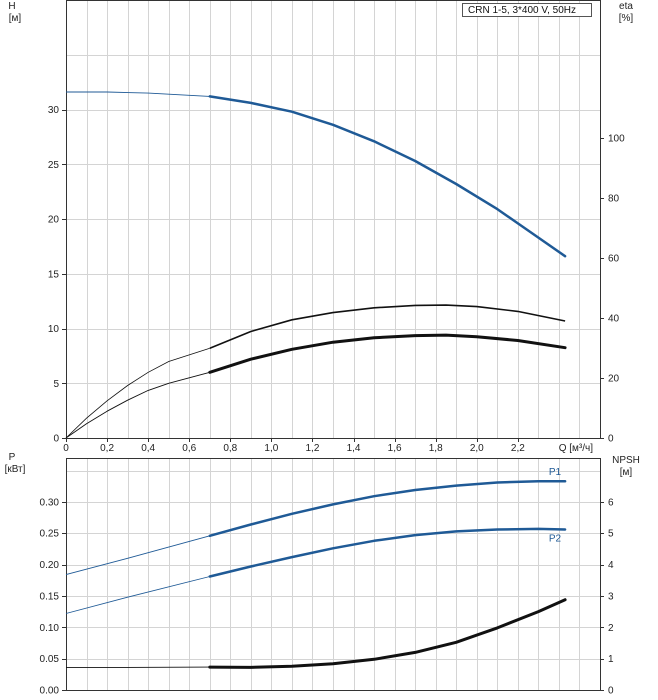 The height and width of the screenshot is (700, 658). Describe the element at coordinates (555, 472) in the screenshot. I see `series-label-p1: P1` at that location.